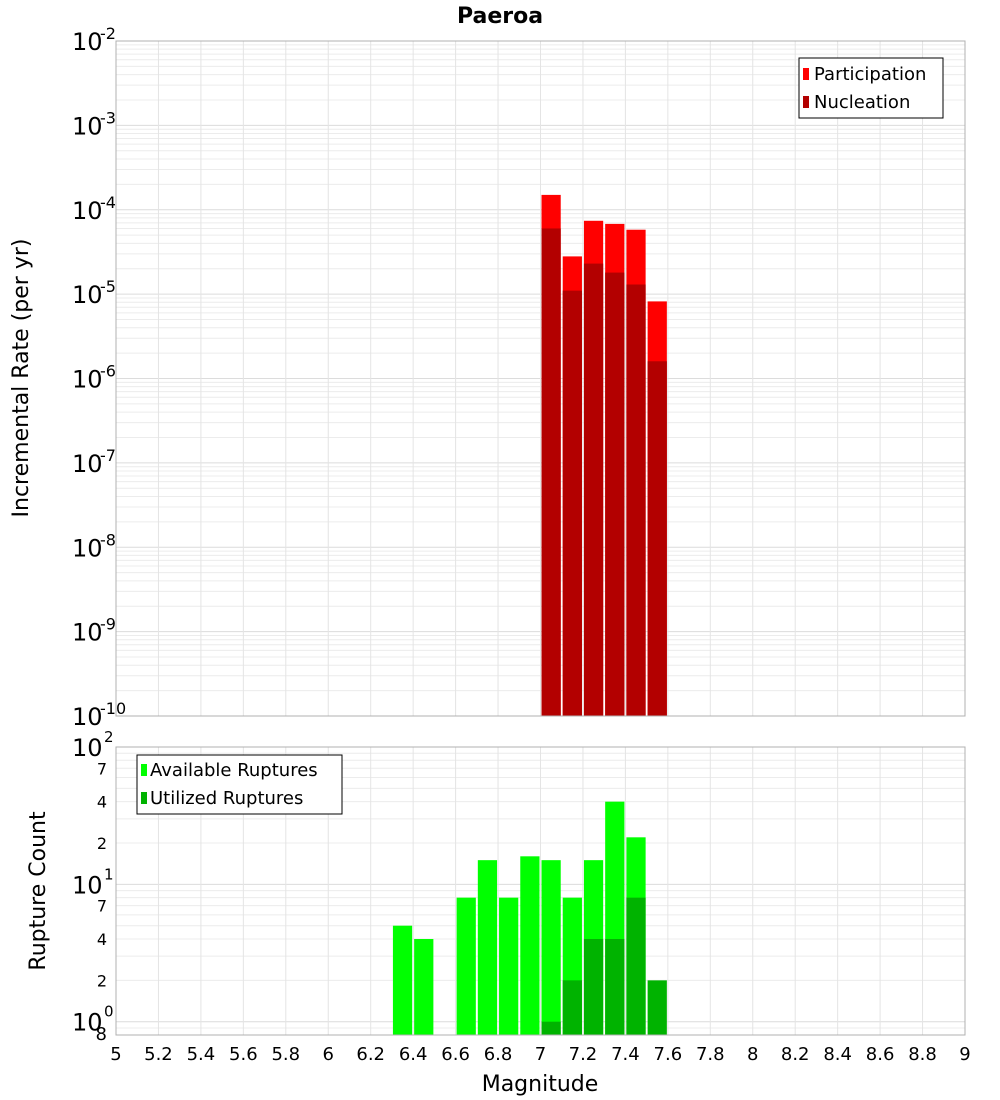  Describe the element at coordinates (328, 1054) in the screenshot. I see `x-tick-label: 6` at that location.